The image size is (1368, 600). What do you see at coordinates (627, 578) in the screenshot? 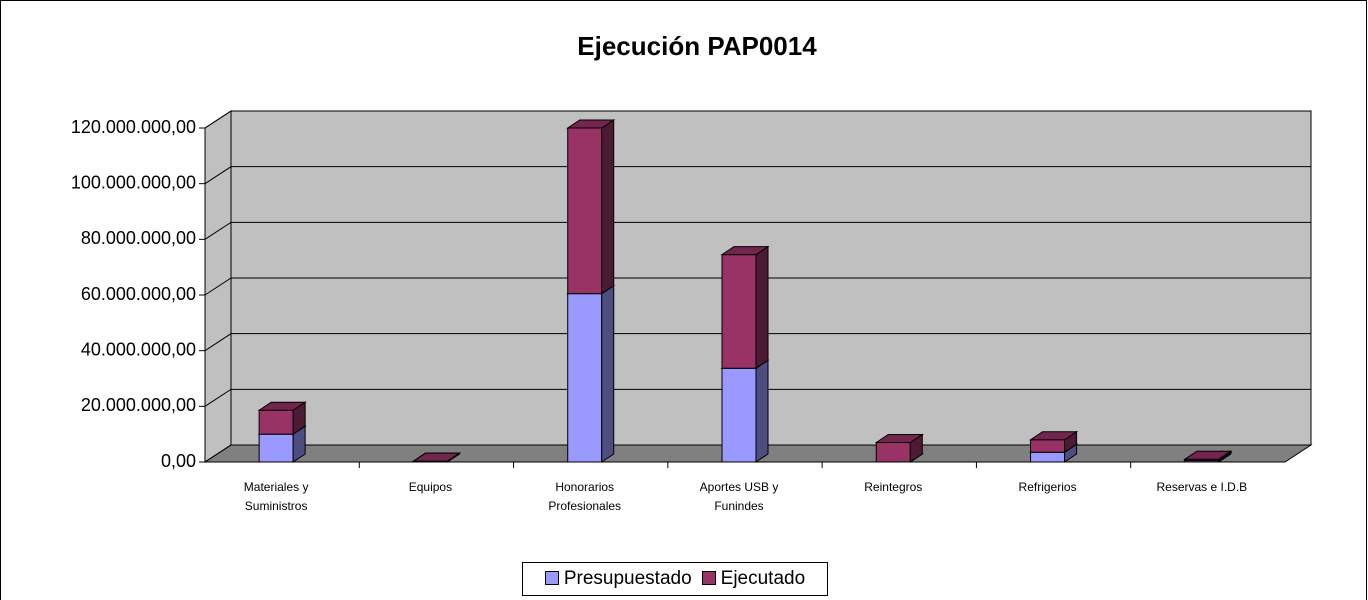
I see `legend-label: Presupuestado` at bounding box center [627, 578].